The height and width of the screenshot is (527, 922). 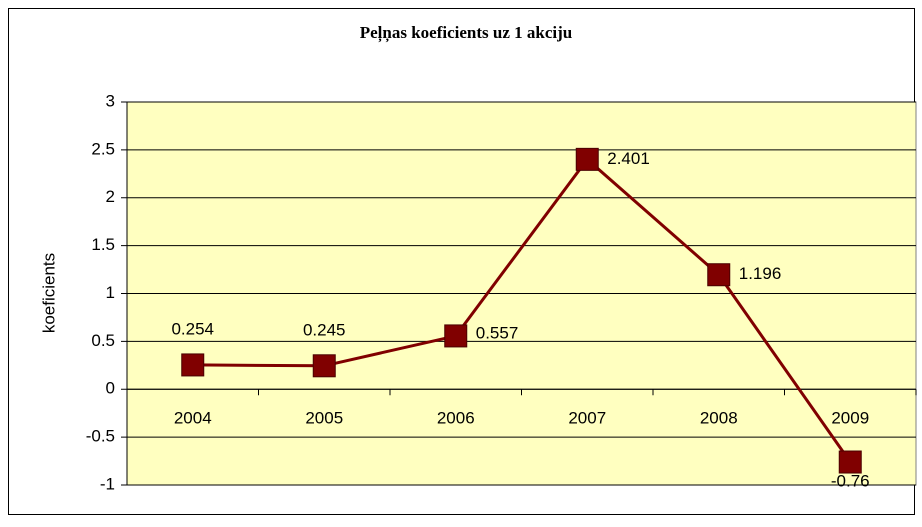 What do you see at coordinates (103, 244) in the screenshot?
I see `y-tick-label: 1.5` at bounding box center [103, 244].